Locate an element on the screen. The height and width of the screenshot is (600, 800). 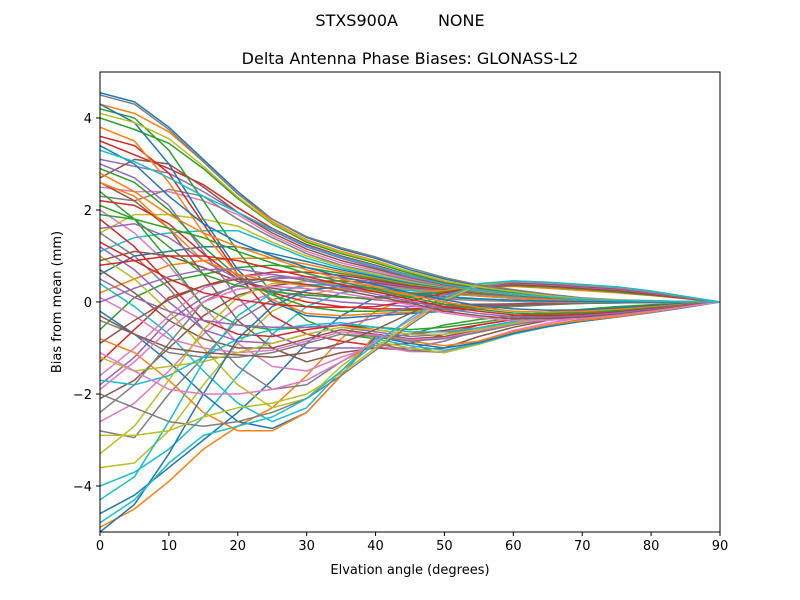
x-axis-label: Elvation angle (degrees) is located at coordinates (409, 570).